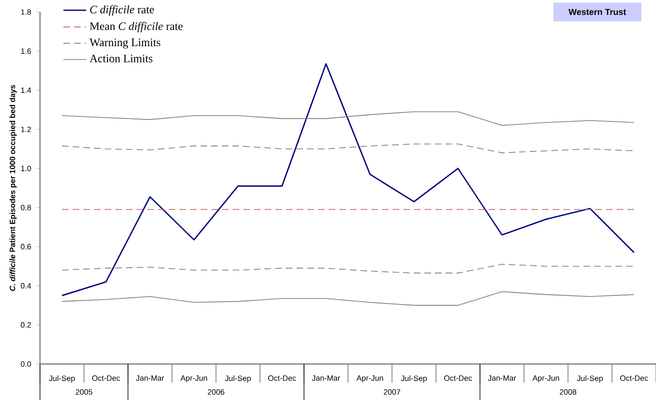  I want to click on legend-label: C difficile rate, so click(122, 10).